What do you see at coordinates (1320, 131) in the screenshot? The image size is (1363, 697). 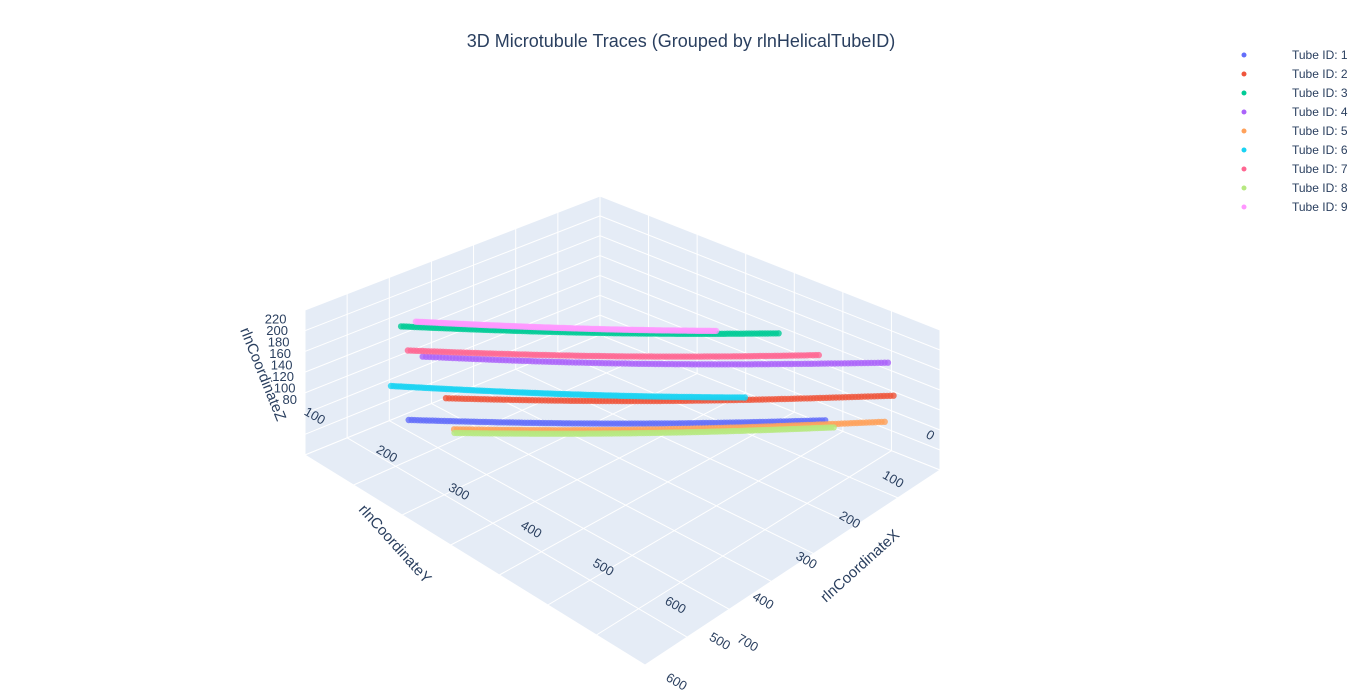 I see `legend-label: Tube ID: 5` at bounding box center [1320, 131].